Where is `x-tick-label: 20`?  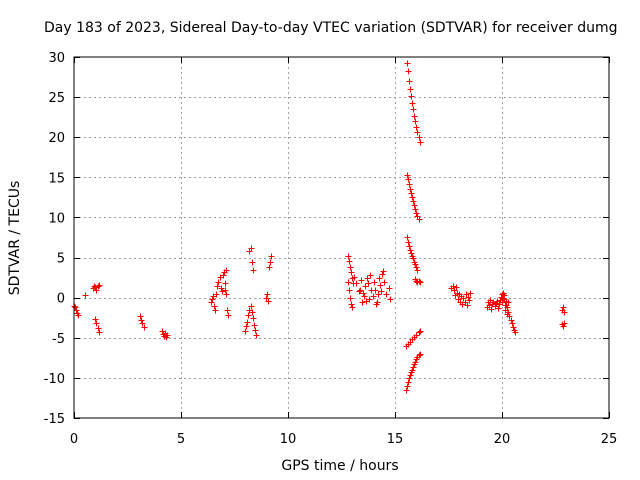 x-tick-label: 20 is located at coordinates (502, 439).